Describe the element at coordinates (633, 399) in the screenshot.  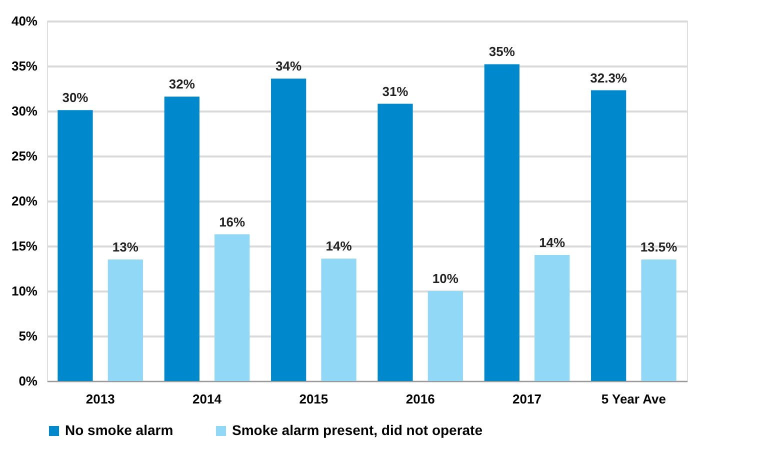
I see `x-tick-label: 5 Year Ave` at that location.